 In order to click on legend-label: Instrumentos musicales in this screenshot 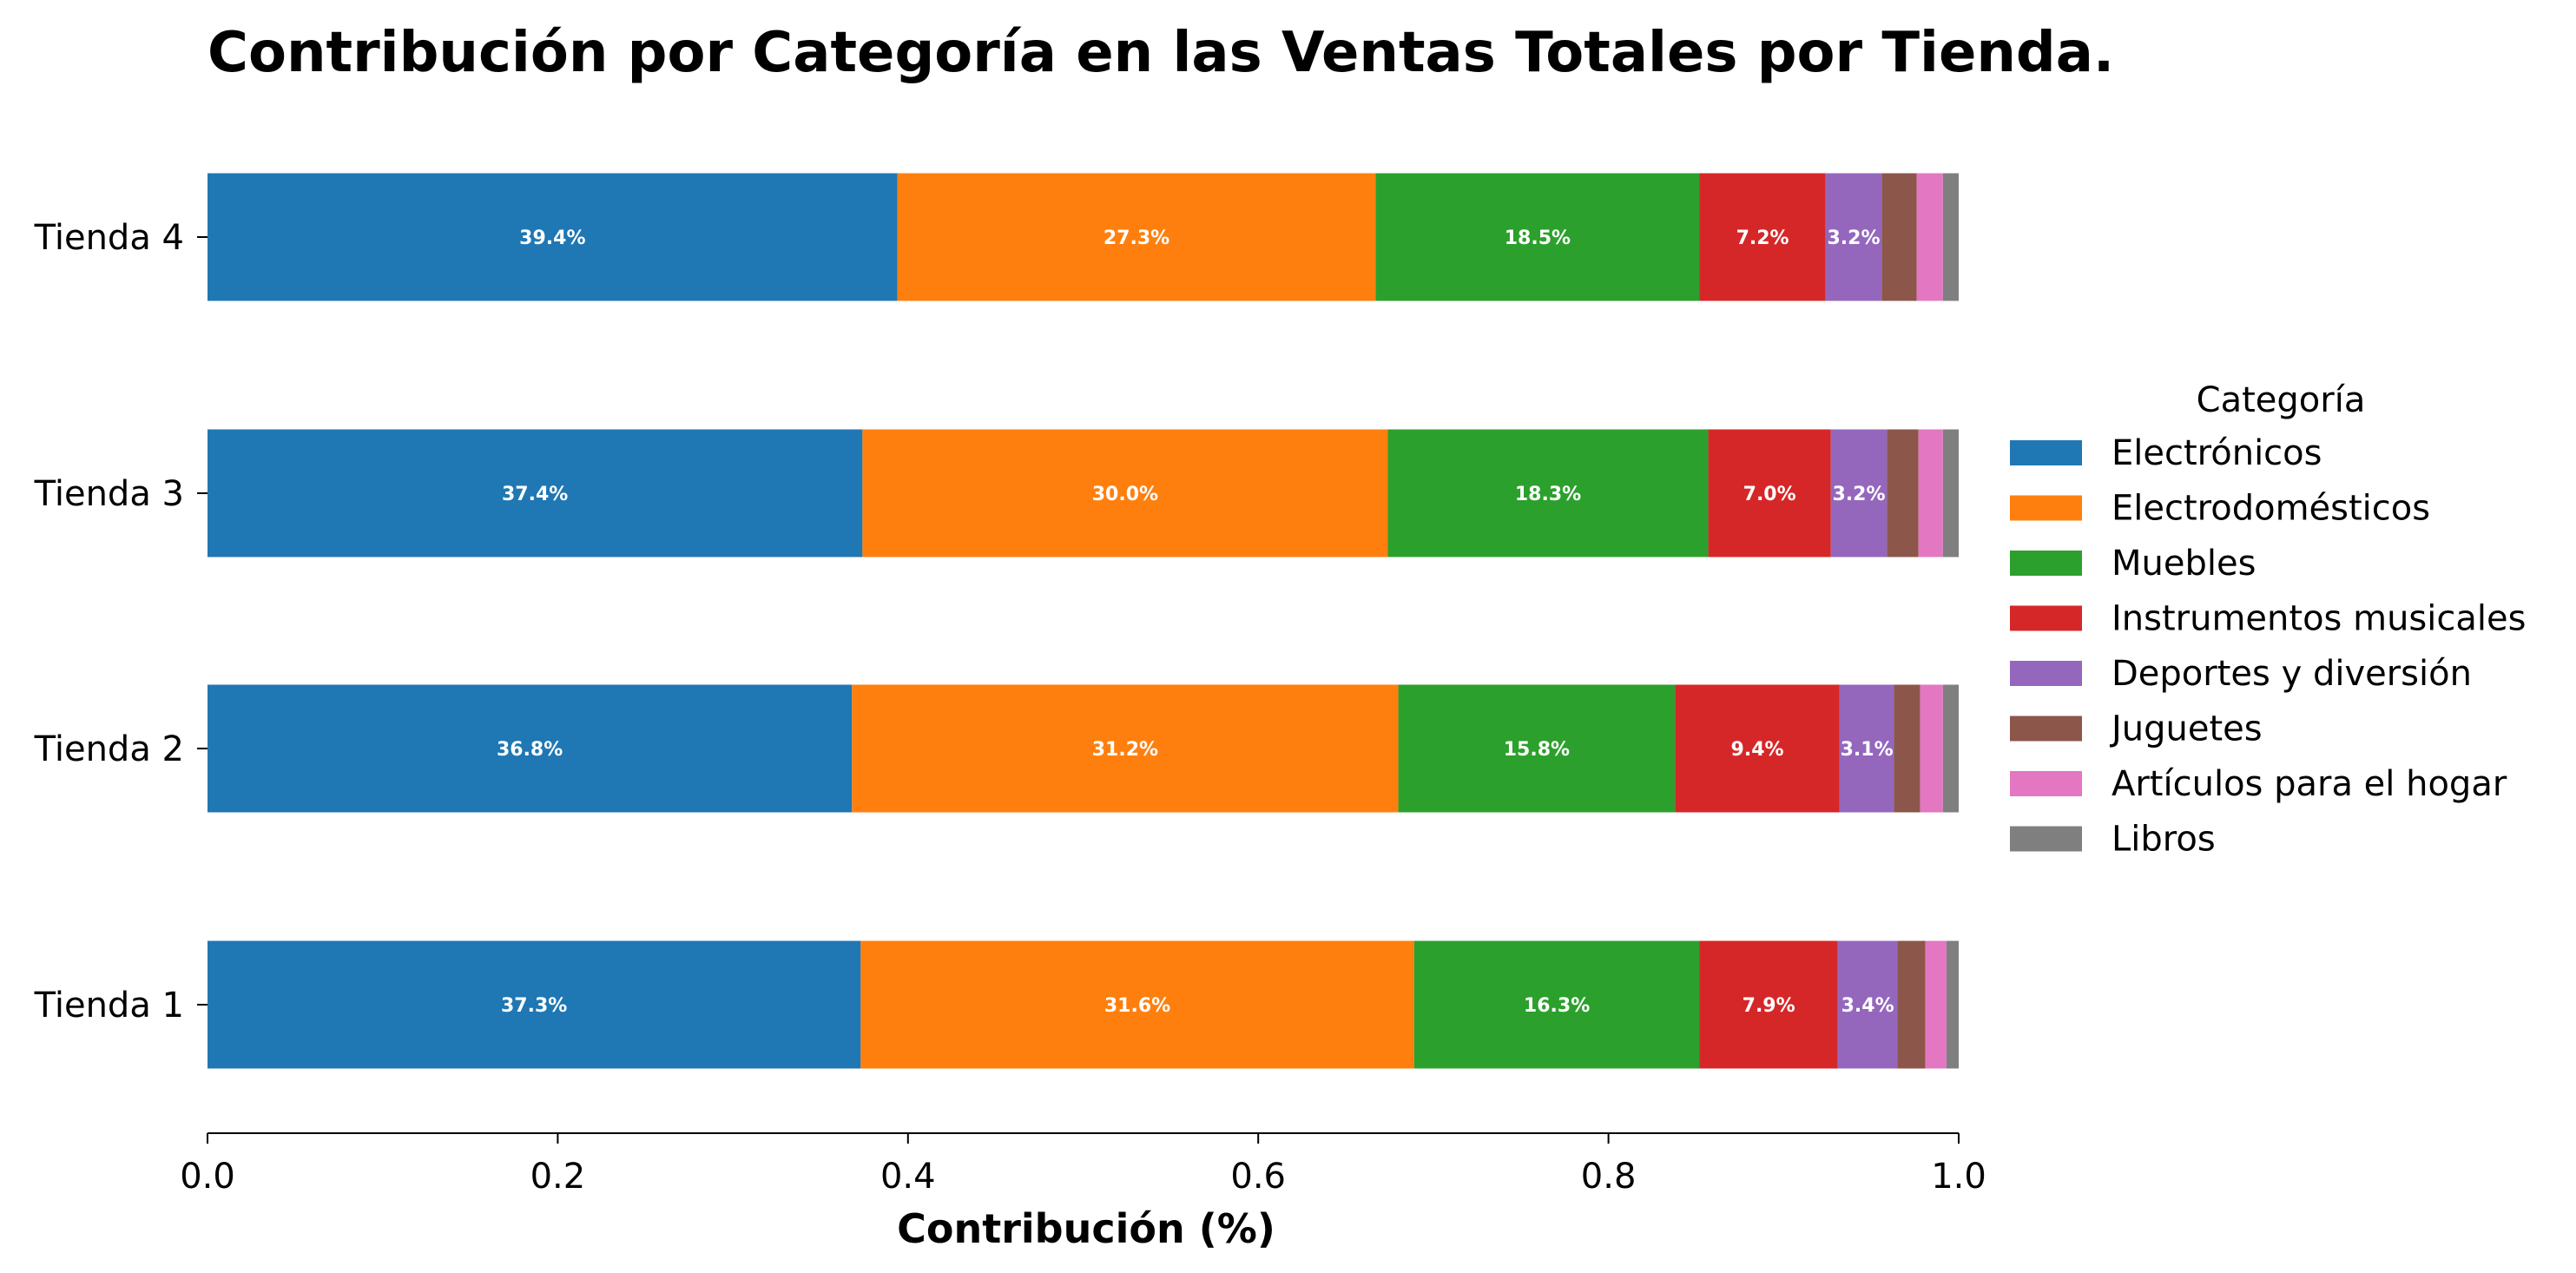, I will do `click(2319, 619)`.